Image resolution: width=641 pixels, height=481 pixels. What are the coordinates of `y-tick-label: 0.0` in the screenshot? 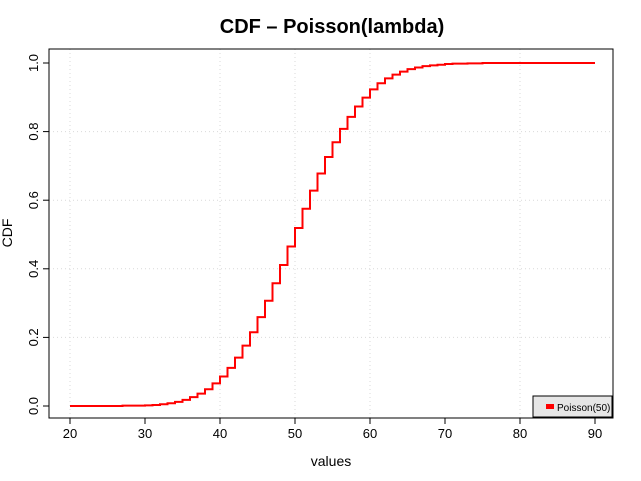 It's located at (33, 406).